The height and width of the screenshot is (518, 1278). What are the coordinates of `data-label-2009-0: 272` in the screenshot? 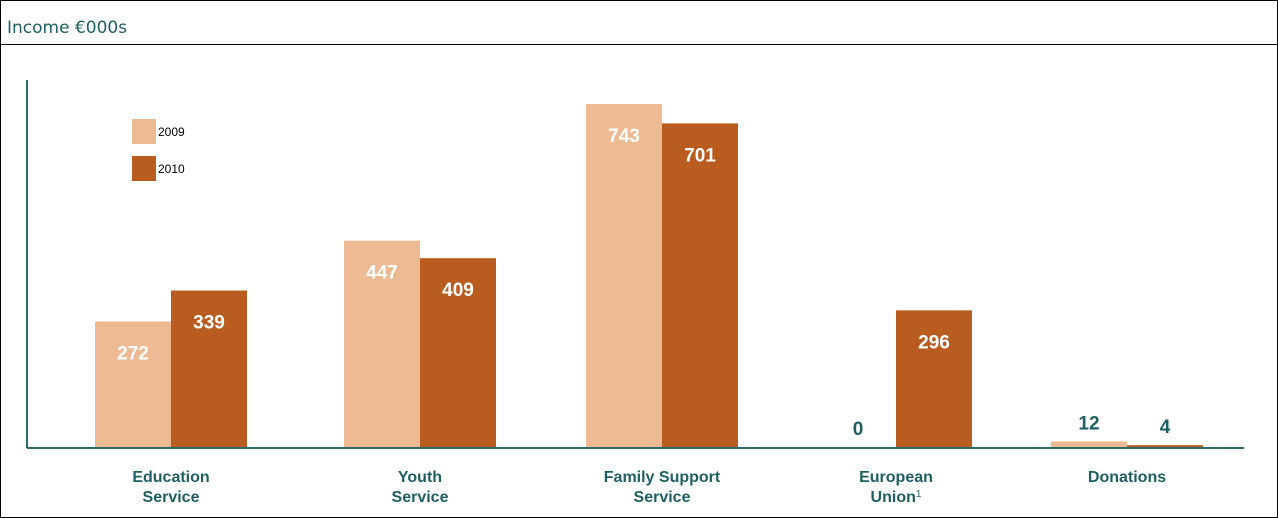 It's located at (133, 353).